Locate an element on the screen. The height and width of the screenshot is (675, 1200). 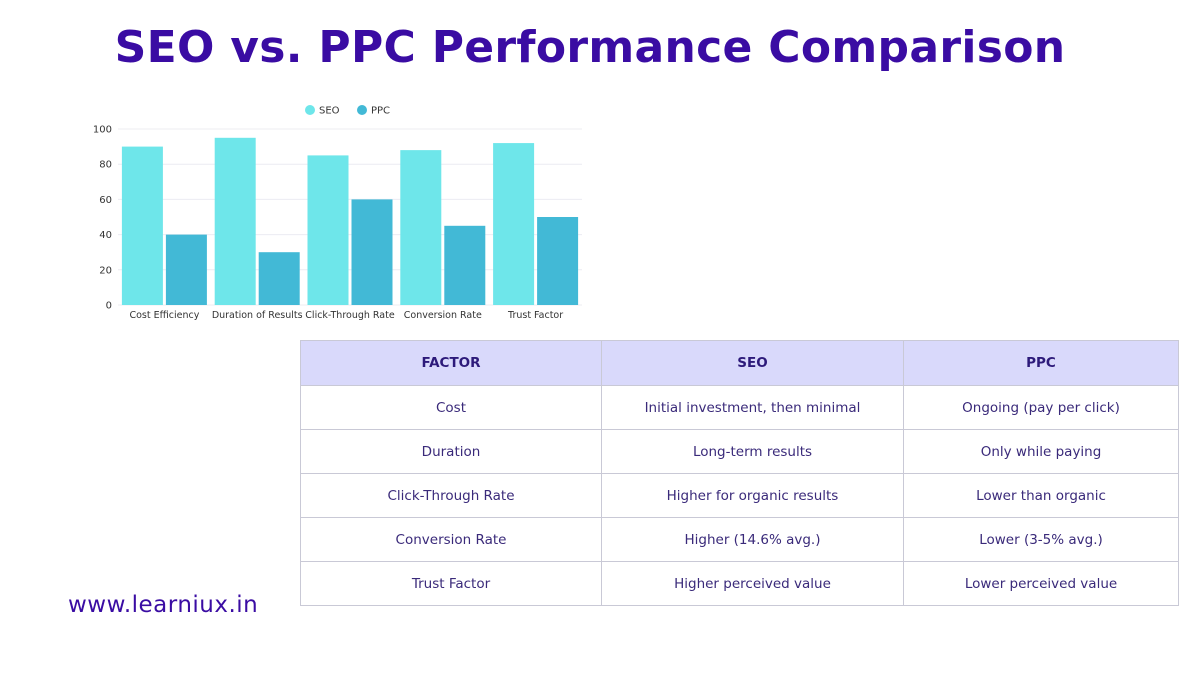
table-cell-seo: Long-term results is located at coordinates (752, 451).